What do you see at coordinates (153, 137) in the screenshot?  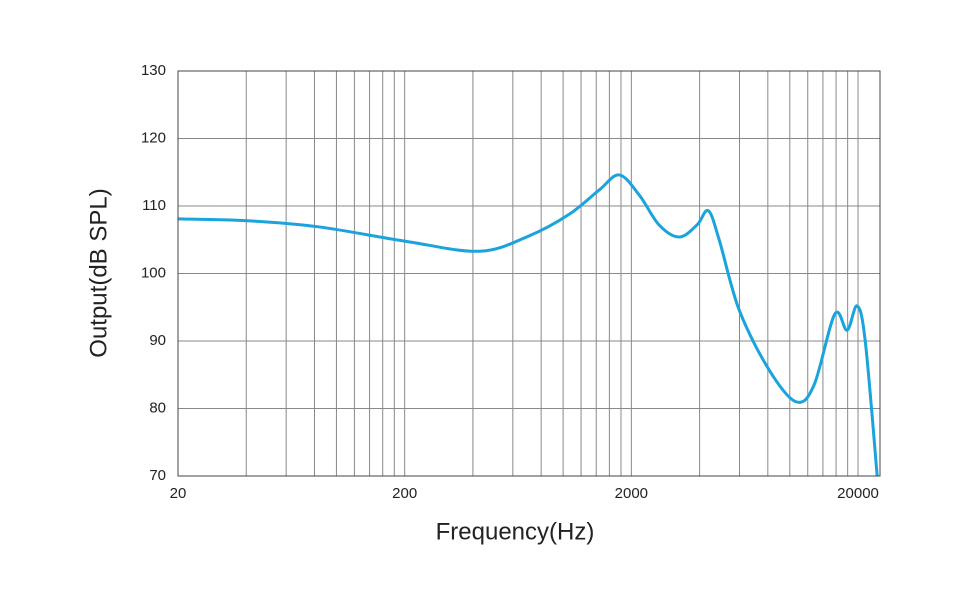 I see `y-tick-label: 120` at bounding box center [153, 137].